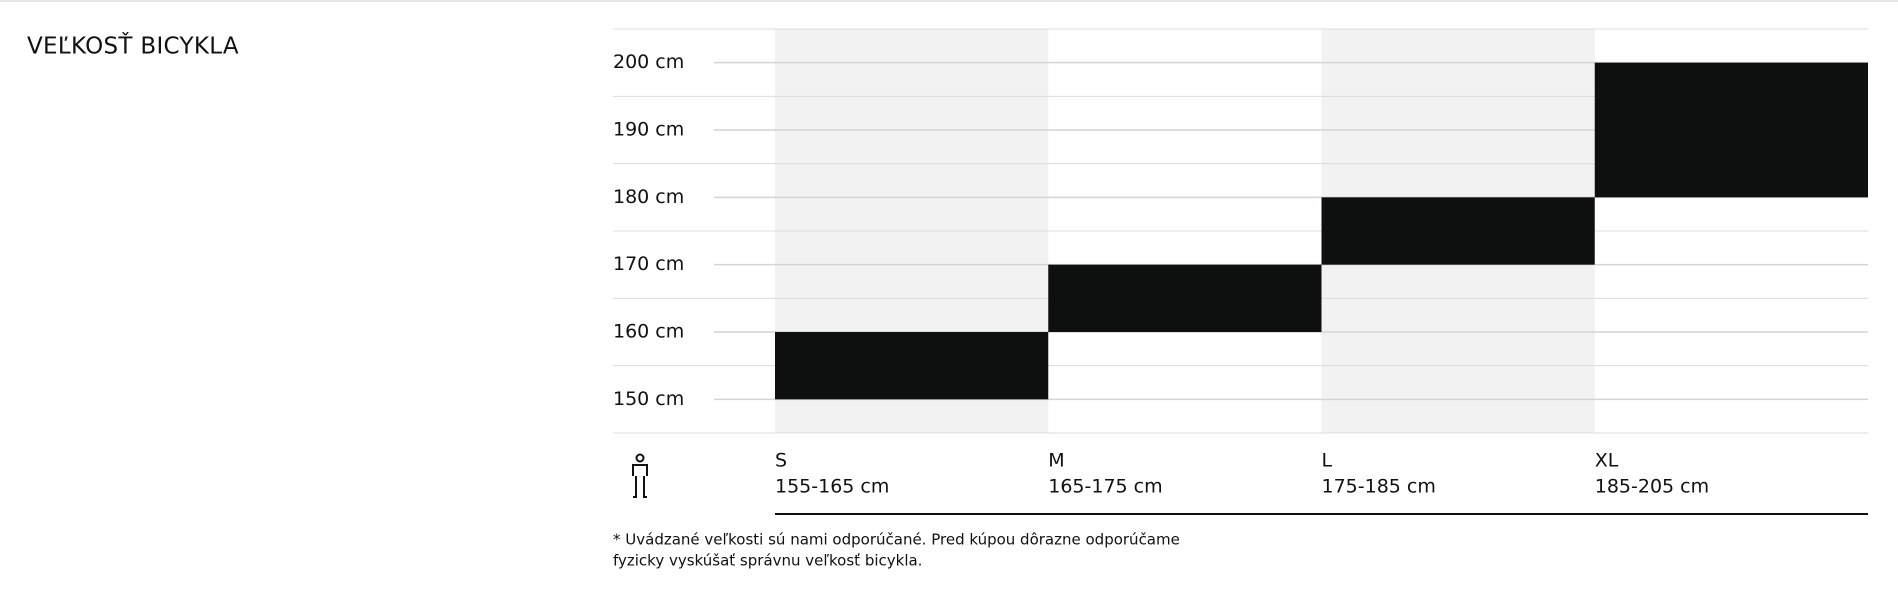 The height and width of the screenshot is (614, 1898). What do you see at coordinates (1607, 461) in the screenshot?
I see `size-label: XL` at bounding box center [1607, 461].